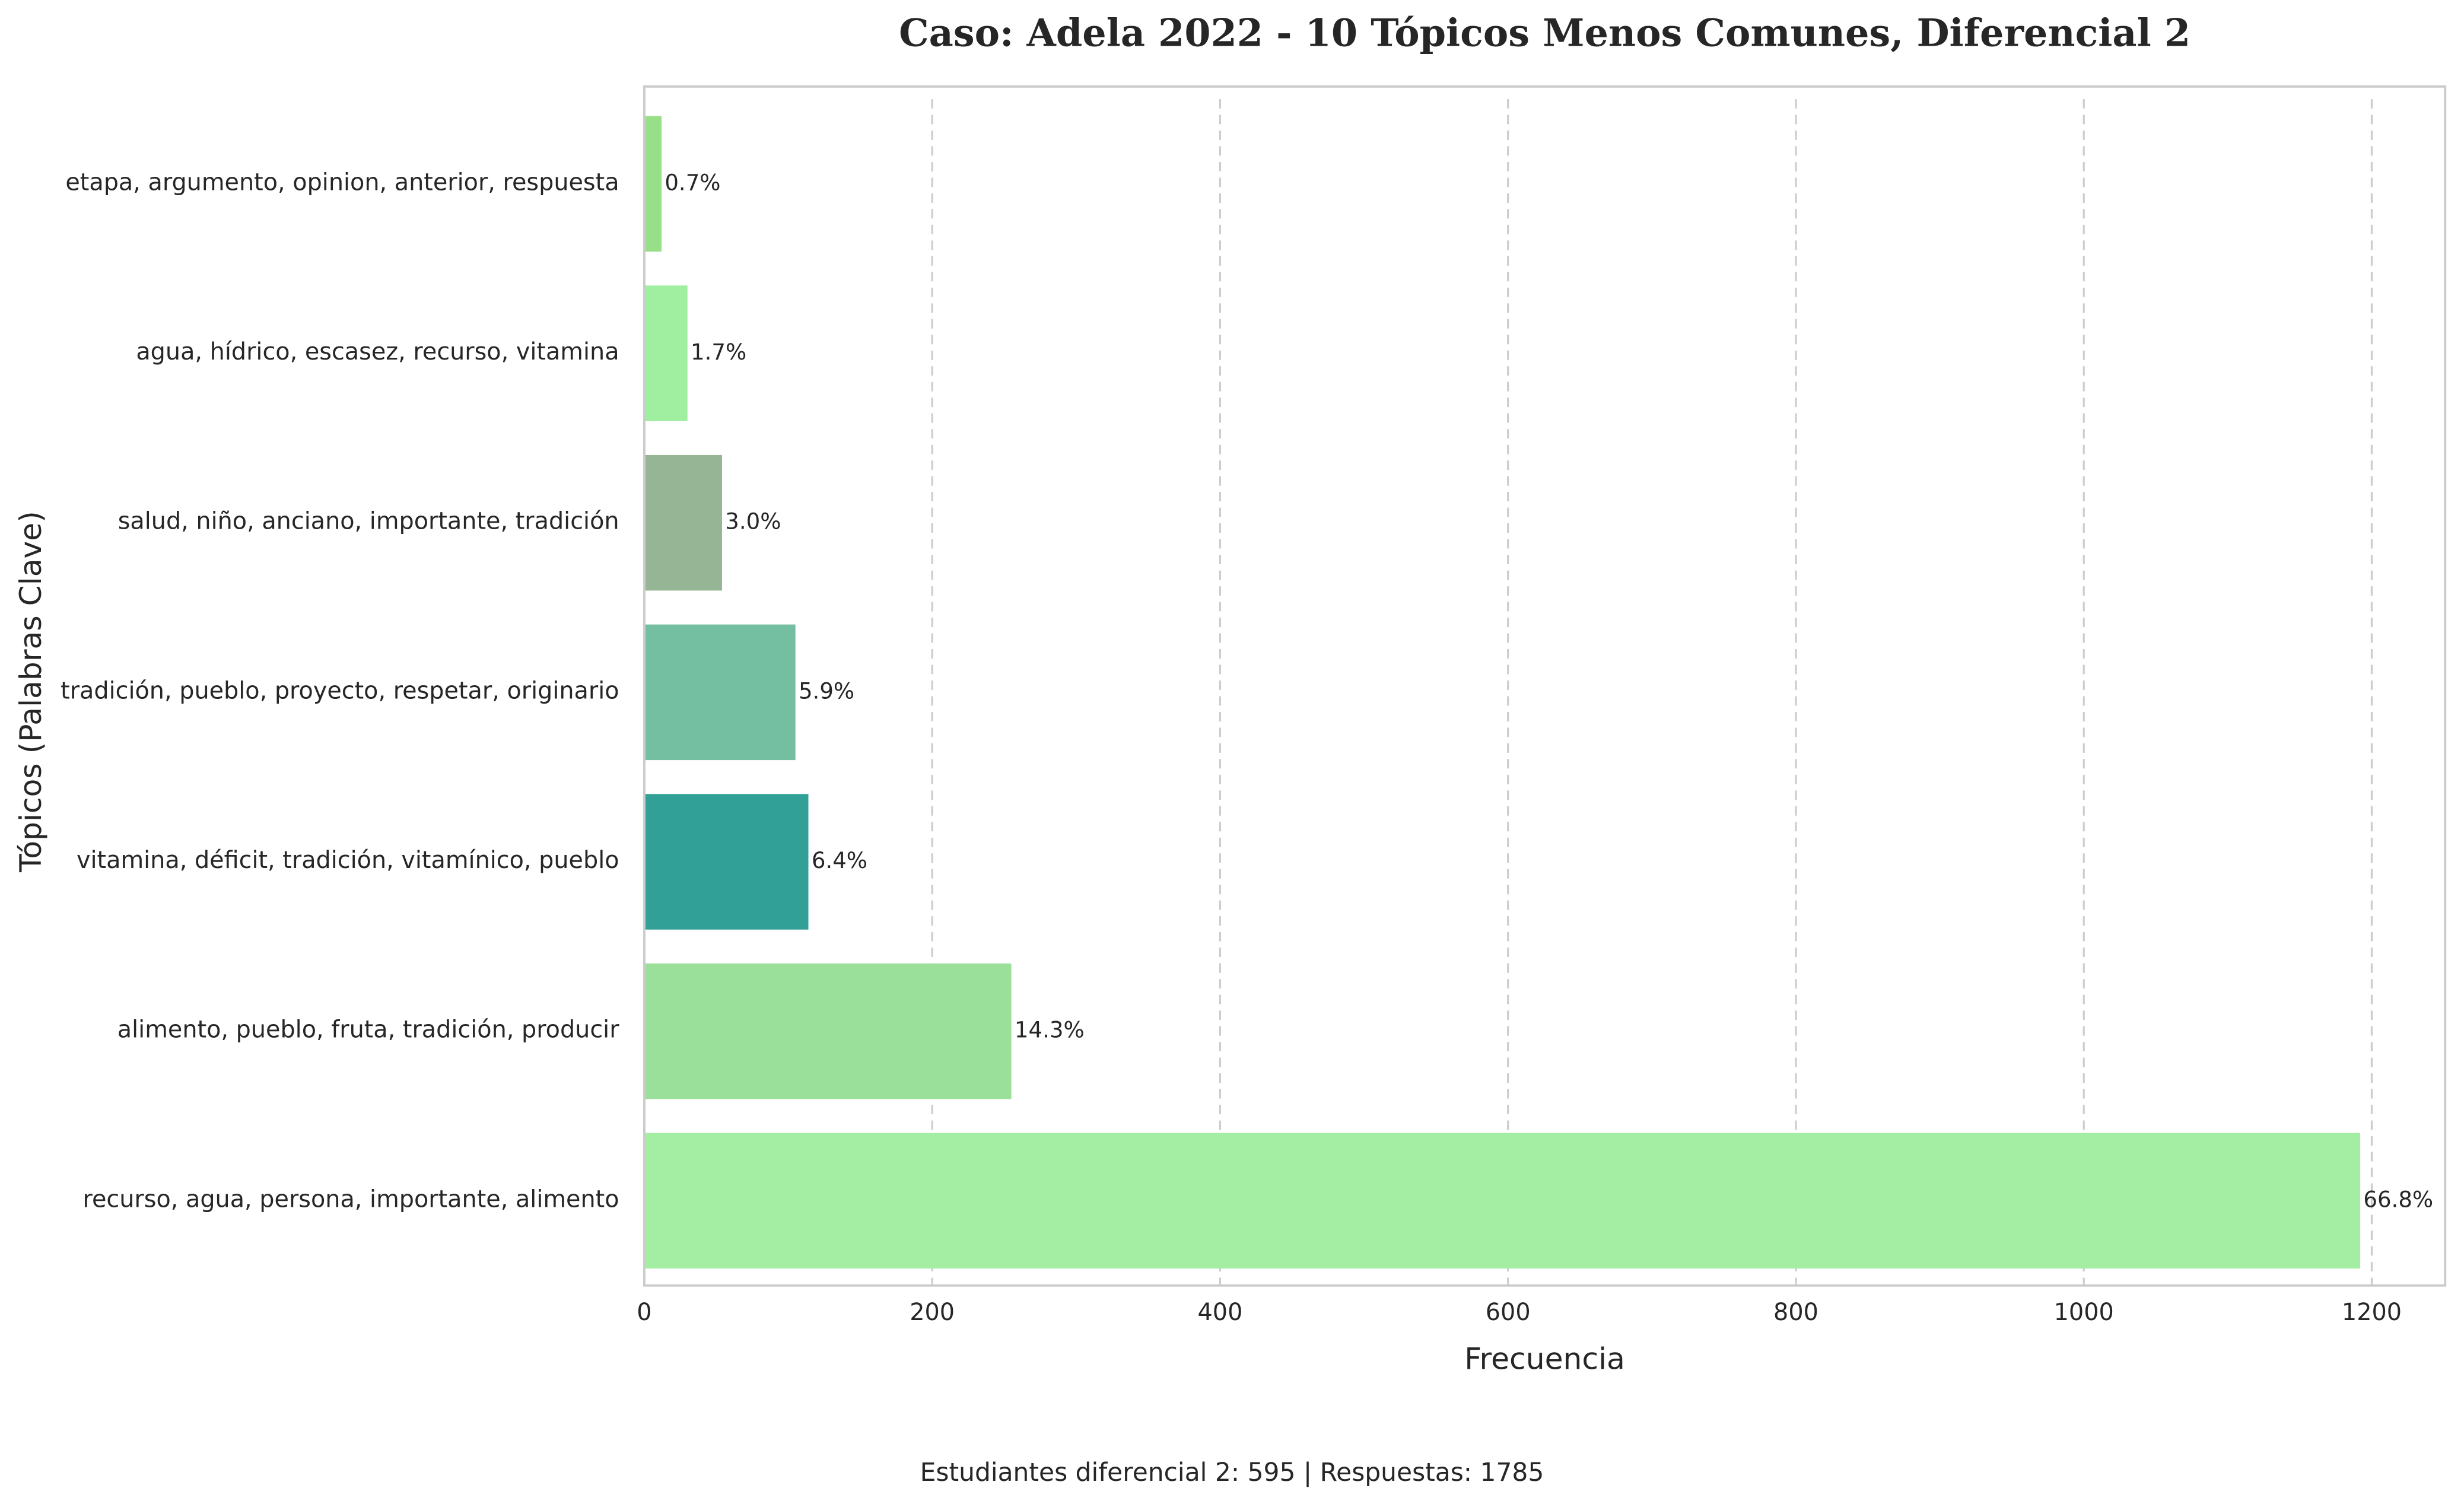 Image resolution: width=2464 pixels, height=1504 pixels. What do you see at coordinates (933, 1312) in the screenshot?
I see `x-tick-label: 200` at bounding box center [933, 1312].